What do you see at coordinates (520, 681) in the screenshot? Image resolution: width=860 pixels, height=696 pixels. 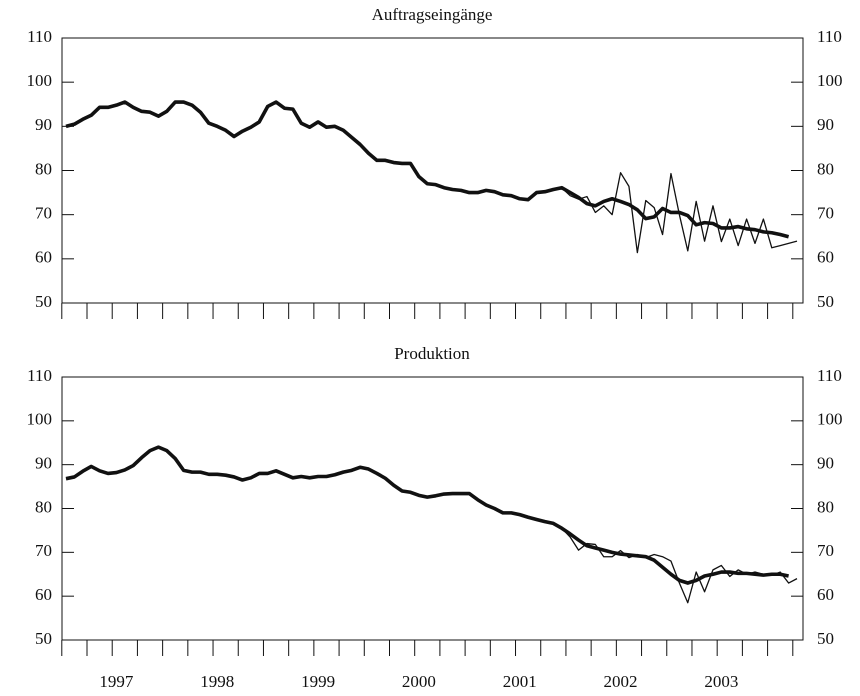 I see `x-tick-label: 2001` at bounding box center [520, 681].